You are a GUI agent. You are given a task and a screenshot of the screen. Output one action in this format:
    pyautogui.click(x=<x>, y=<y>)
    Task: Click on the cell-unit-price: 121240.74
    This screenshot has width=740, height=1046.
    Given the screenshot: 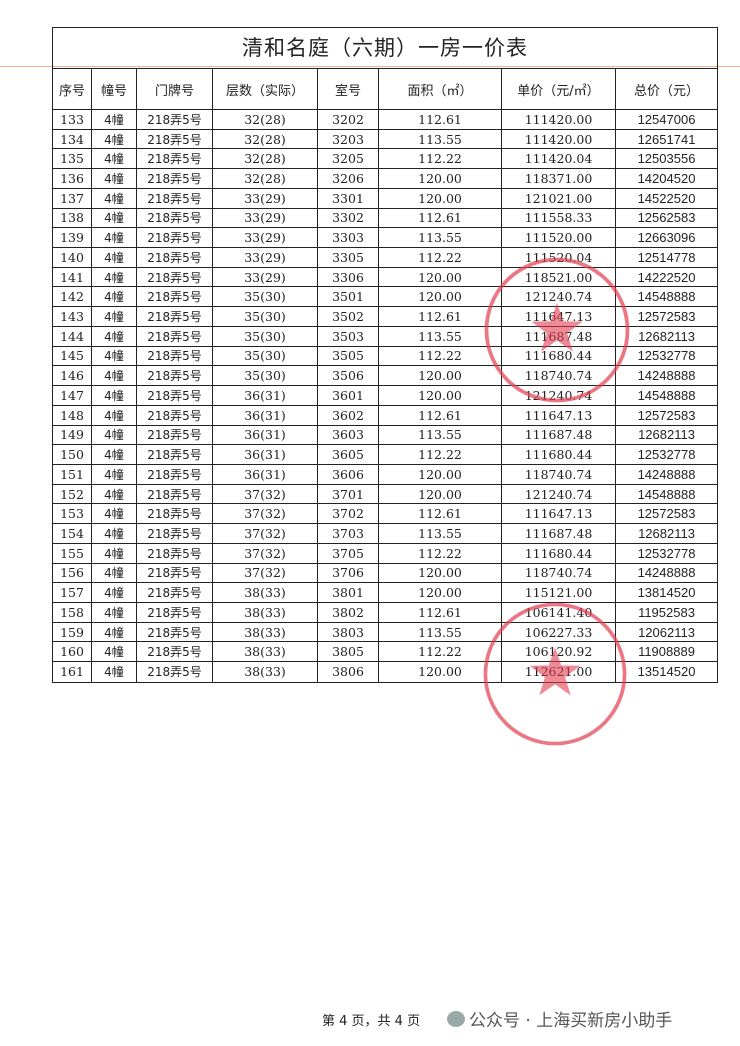 What is the action you would take?
    pyautogui.click(x=559, y=494)
    